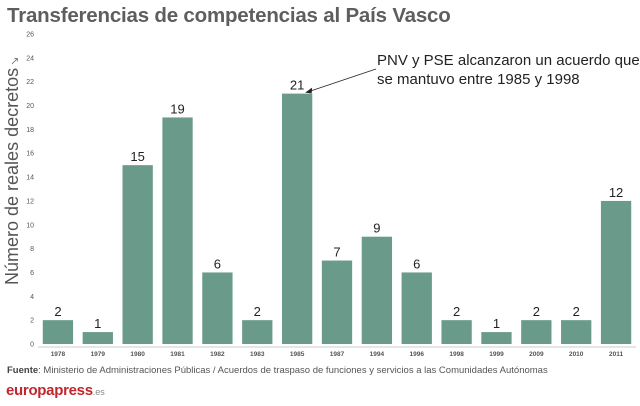  What do you see at coordinates (177, 108) in the screenshot?
I see `value-label: 19` at bounding box center [177, 108].